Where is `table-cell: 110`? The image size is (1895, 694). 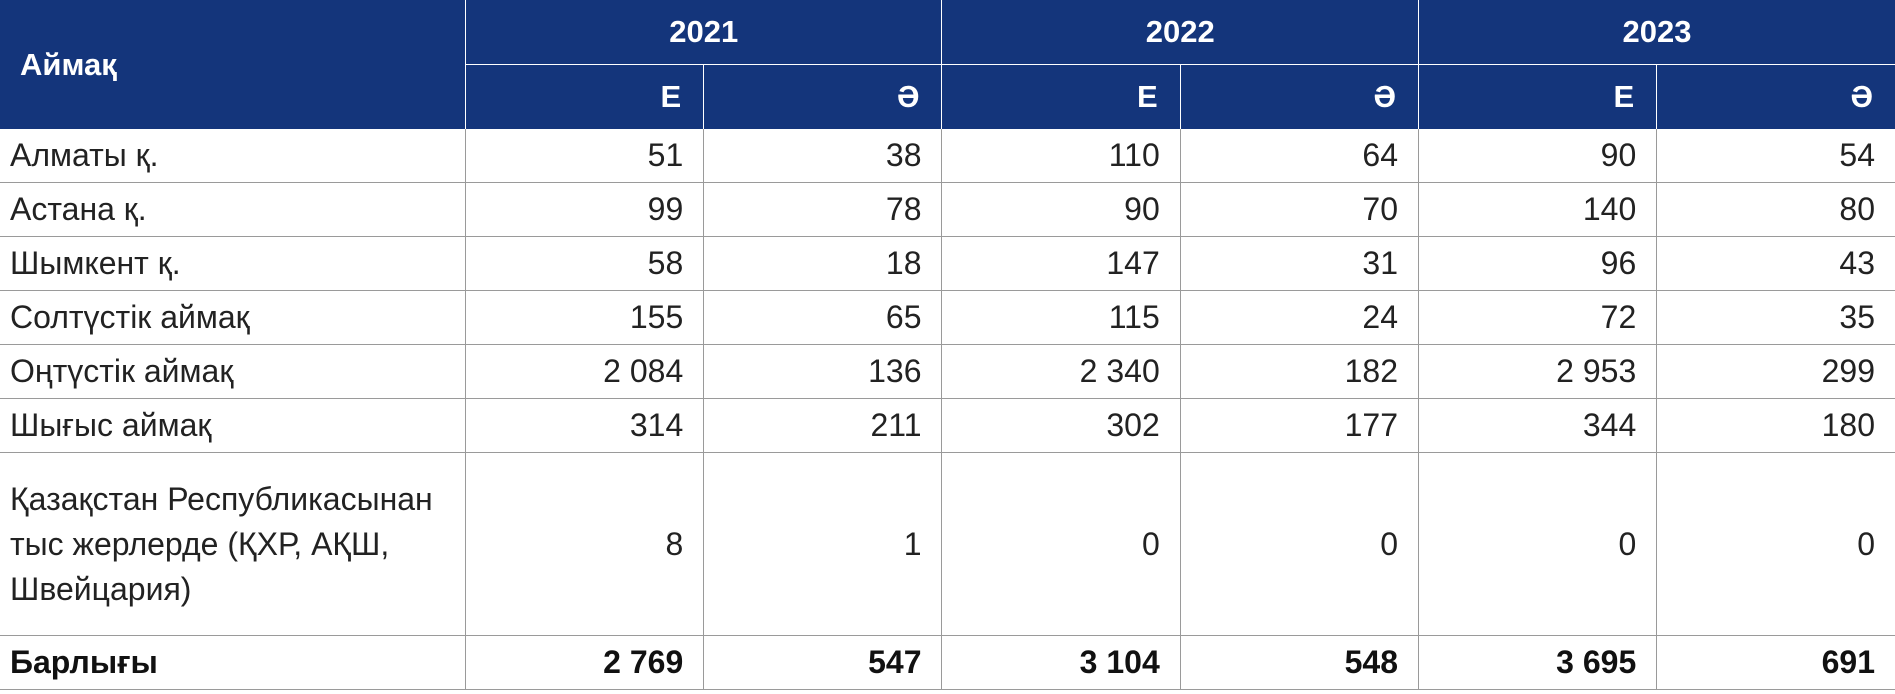 table-cell: 110 is located at coordinates (1061, 156).